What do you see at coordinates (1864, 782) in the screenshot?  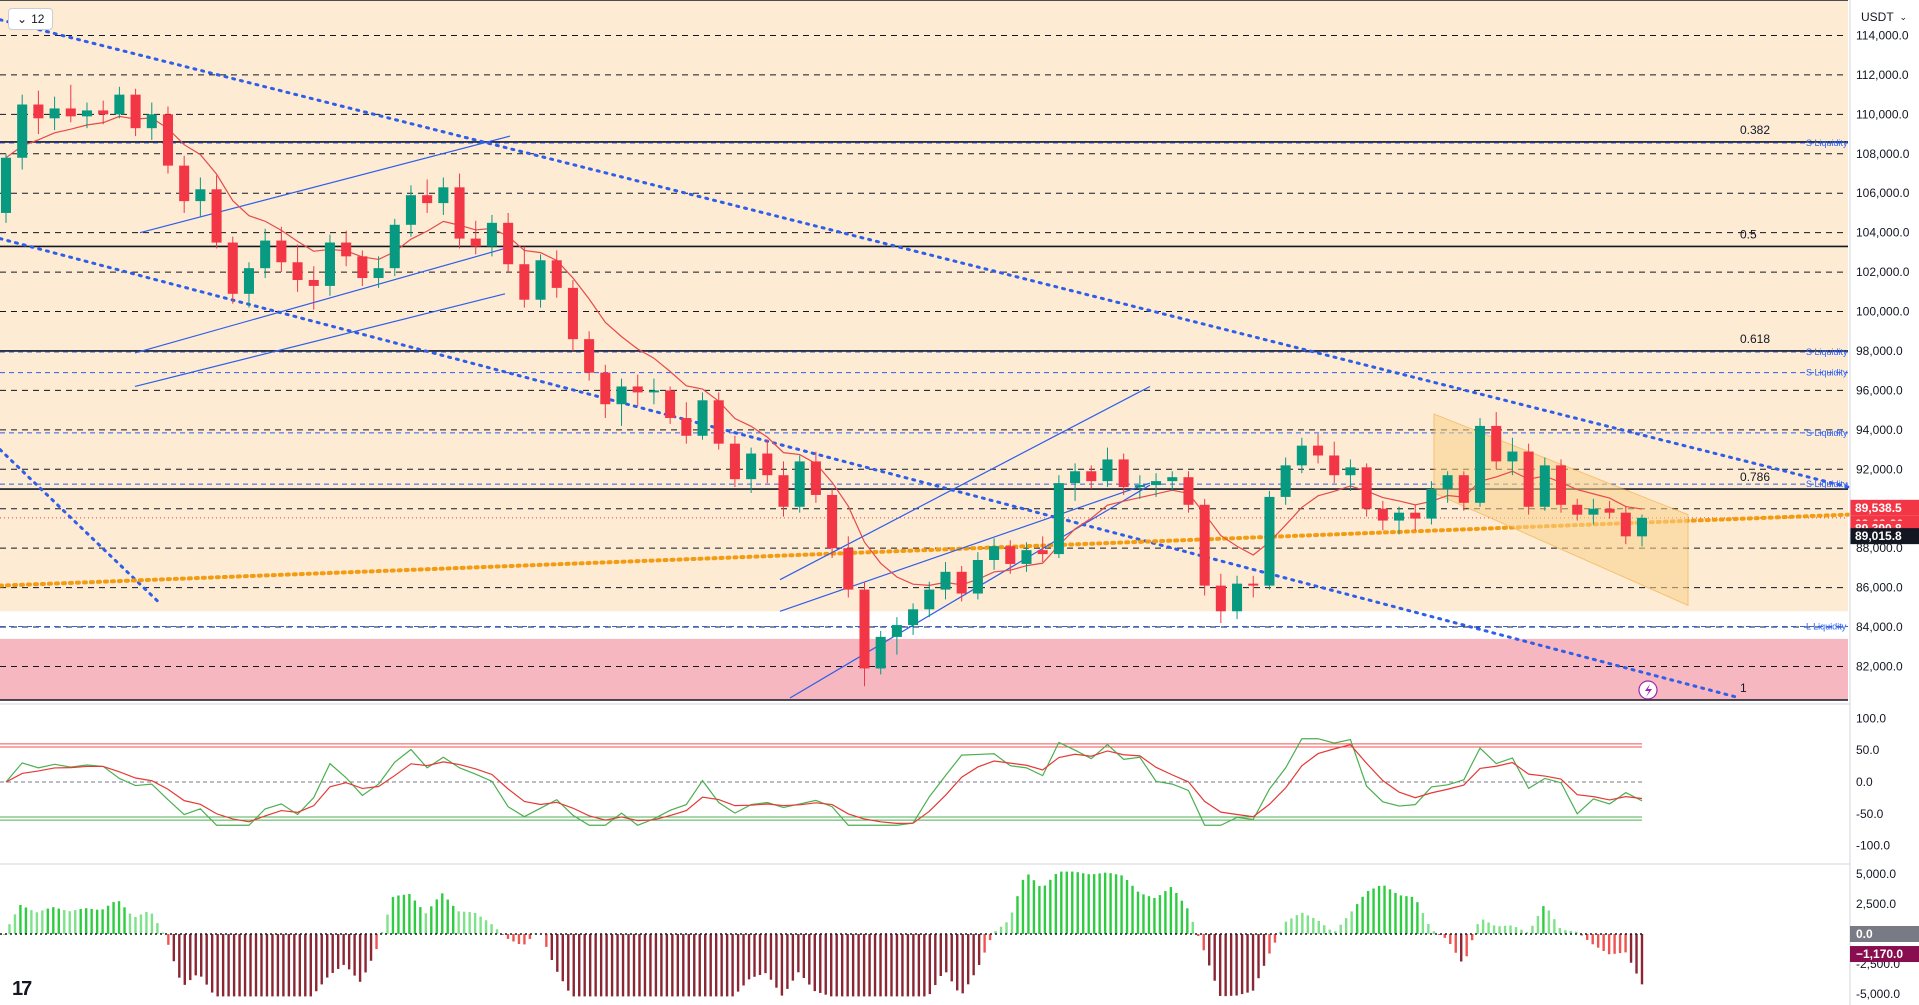 I see `oscillator-tick-label: 0.0` at bounding box center [1864, 782].